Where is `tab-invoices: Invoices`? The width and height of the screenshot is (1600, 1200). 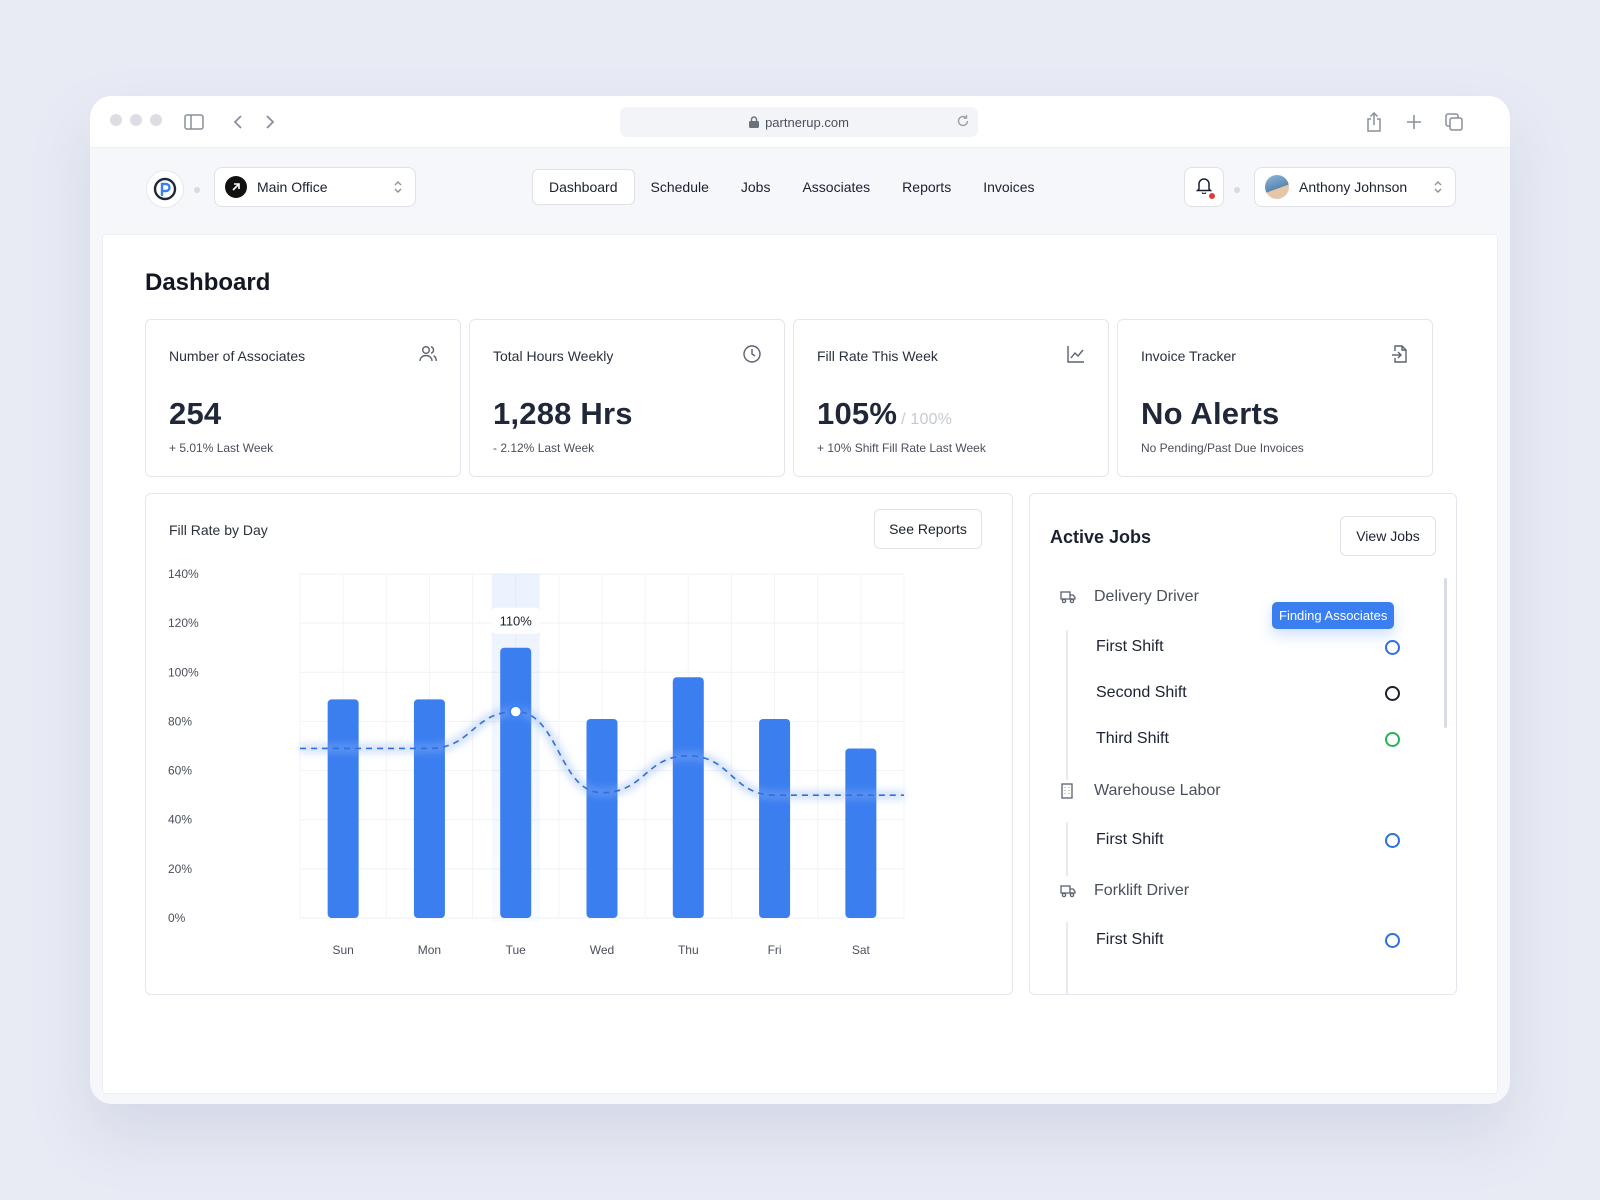
tab-invoices: Invoices is located at coordinates (1009, 187).